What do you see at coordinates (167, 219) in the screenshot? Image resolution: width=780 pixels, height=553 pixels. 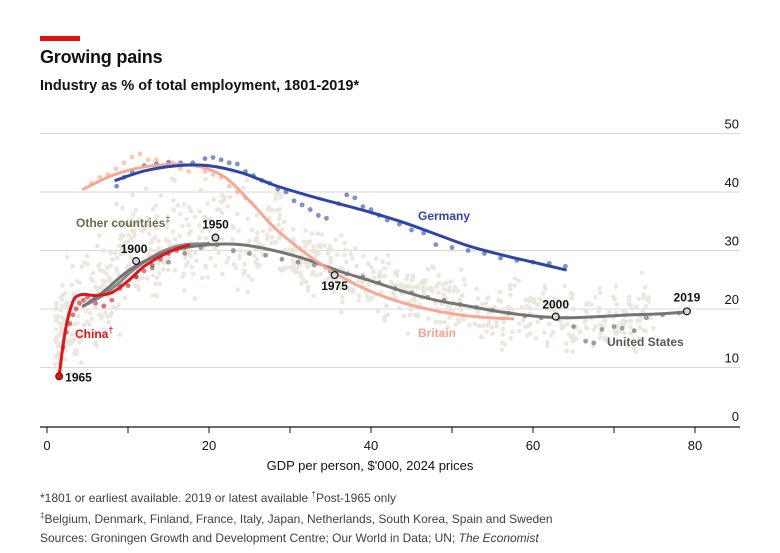 I see `other-countries-label-sup: ‡` at bounding box center [167, 219].